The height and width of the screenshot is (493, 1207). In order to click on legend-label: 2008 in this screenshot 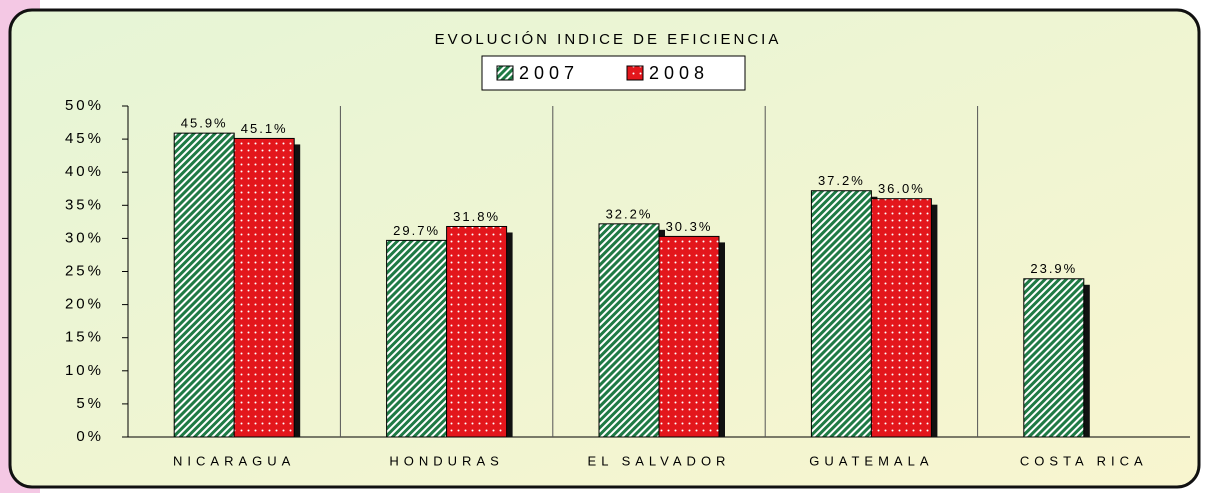, I will do `click(679, 73)`.